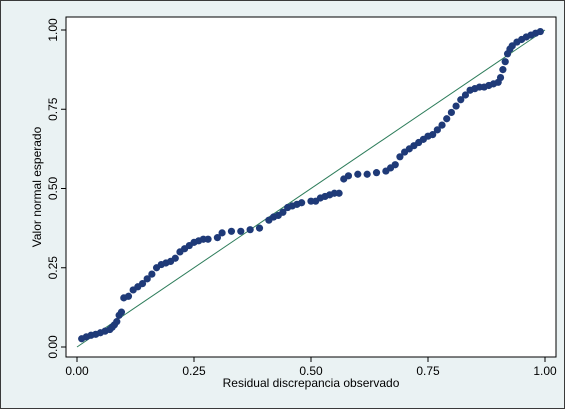 This screenshot has width=565, height=410. Describe the element at coordinates (53, 188) in the screenshot. I see `y-tick-label: 0.50` at that location.